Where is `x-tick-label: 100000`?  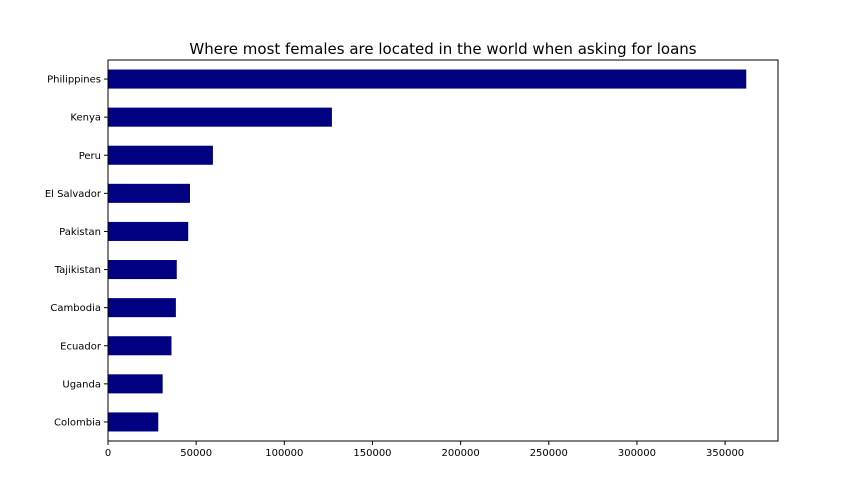 x-tick-label: 100000 is located at coordinates (284, 453).